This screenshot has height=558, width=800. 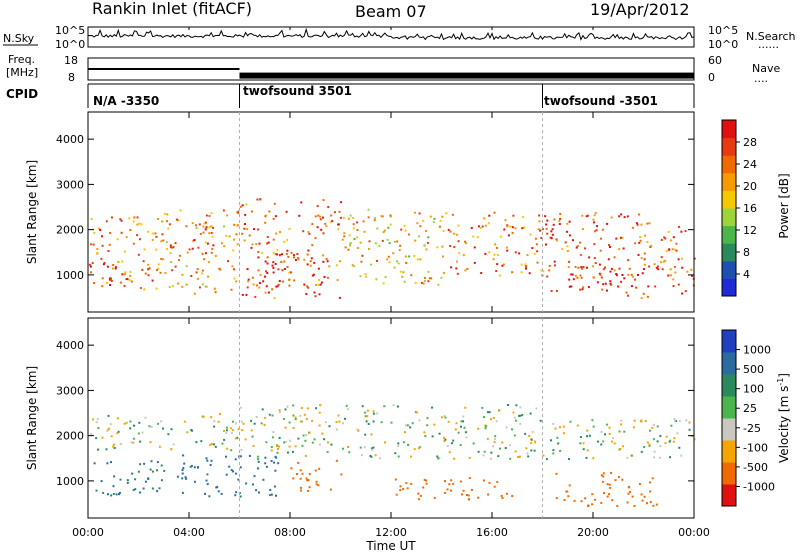 I want to click on power-colorbar: 4 8 12 16 20 24 28 Power [dB], so click(x=756, y=208).